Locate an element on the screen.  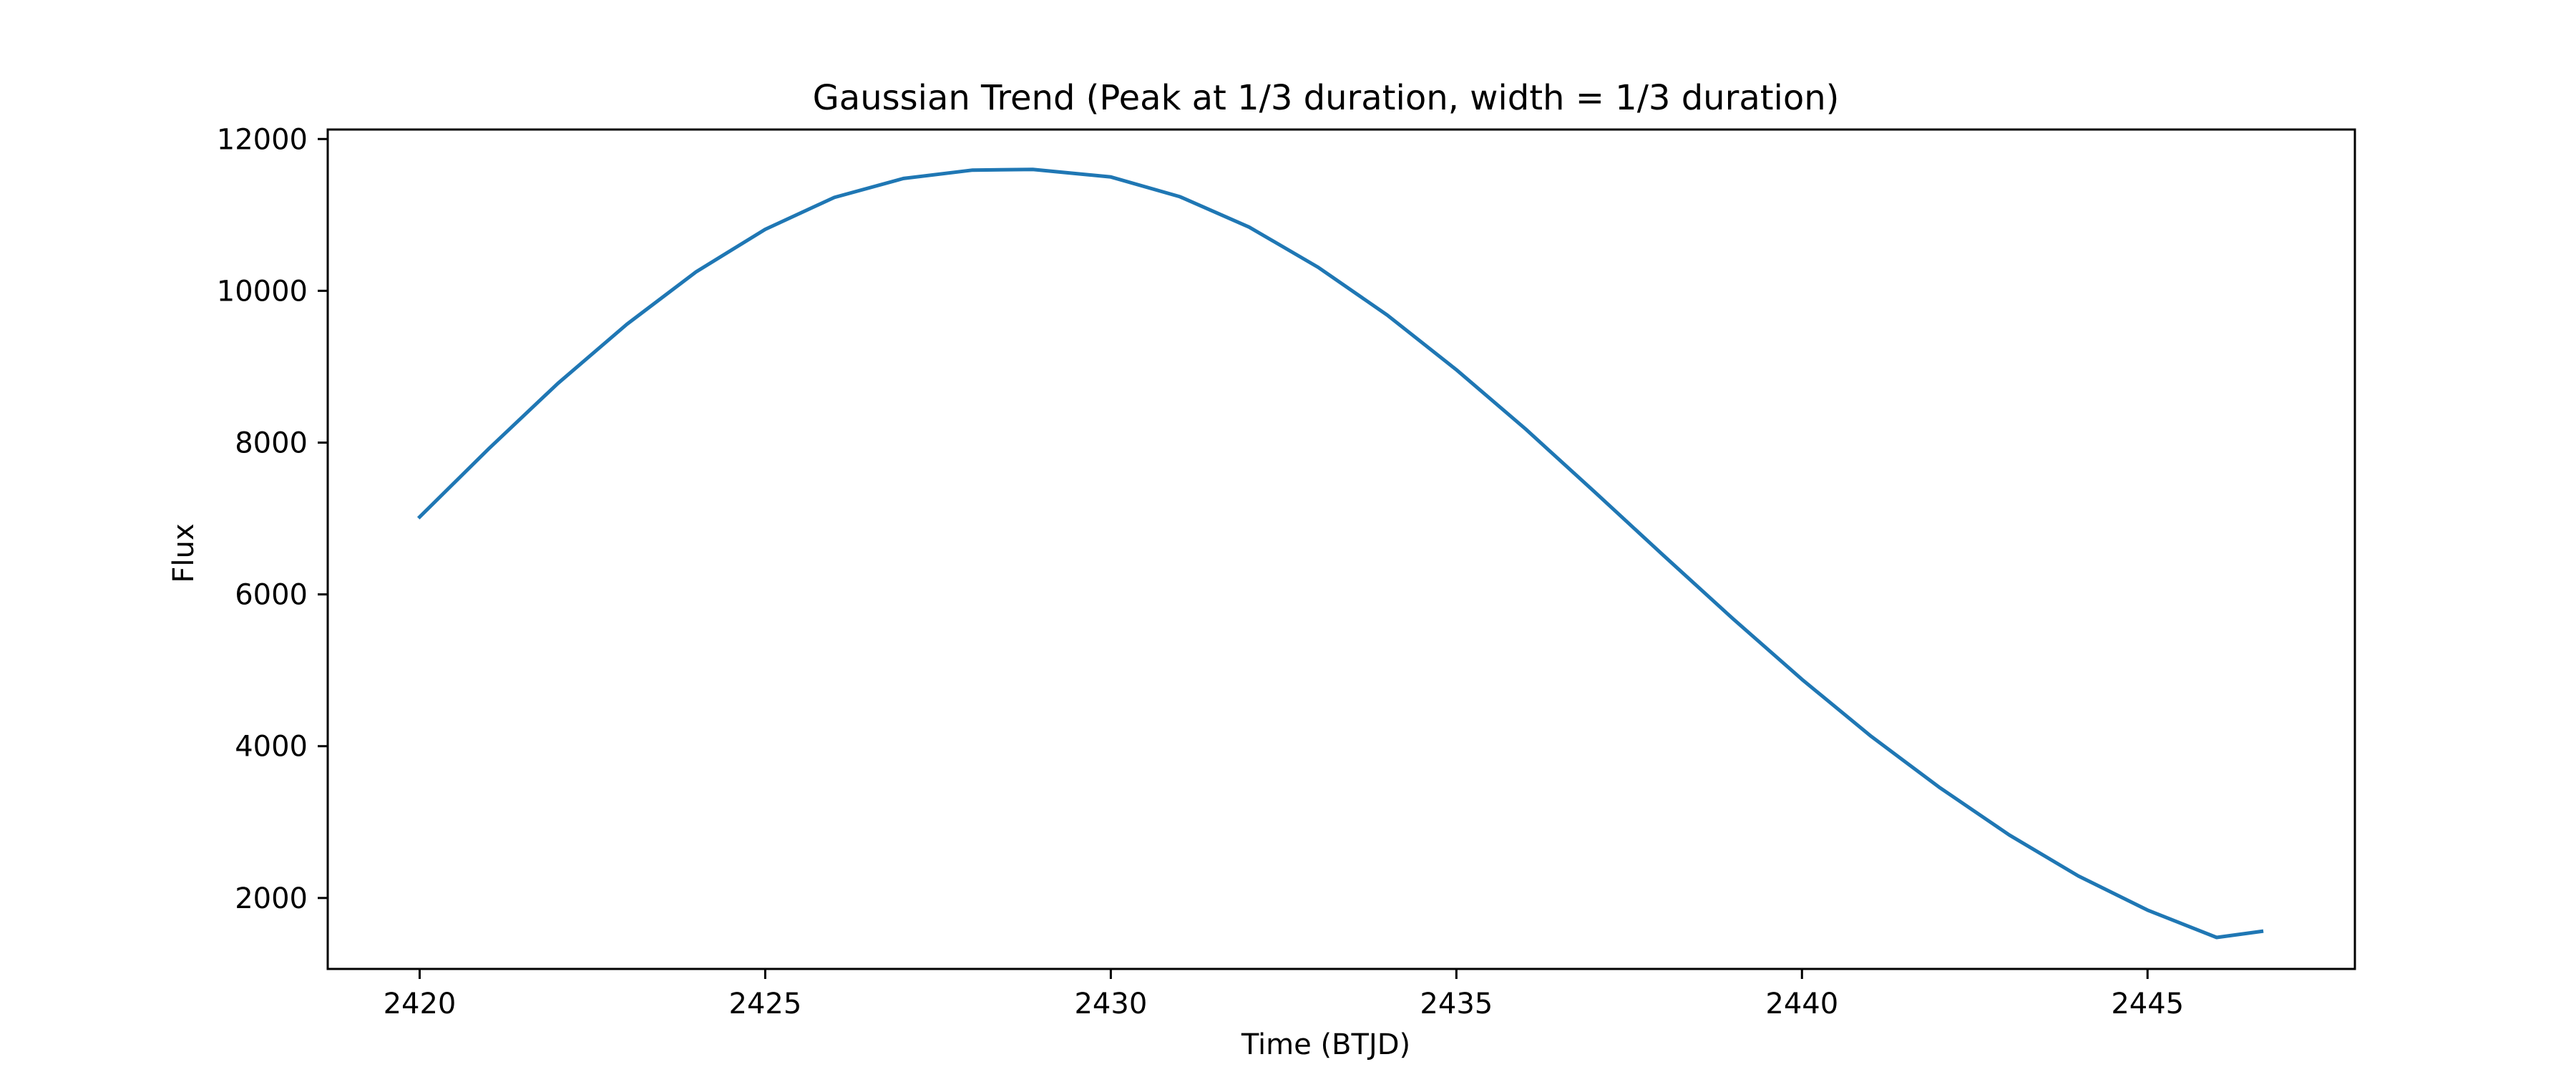
y-tick-label: 12000 is located at coordinates (262, 139).